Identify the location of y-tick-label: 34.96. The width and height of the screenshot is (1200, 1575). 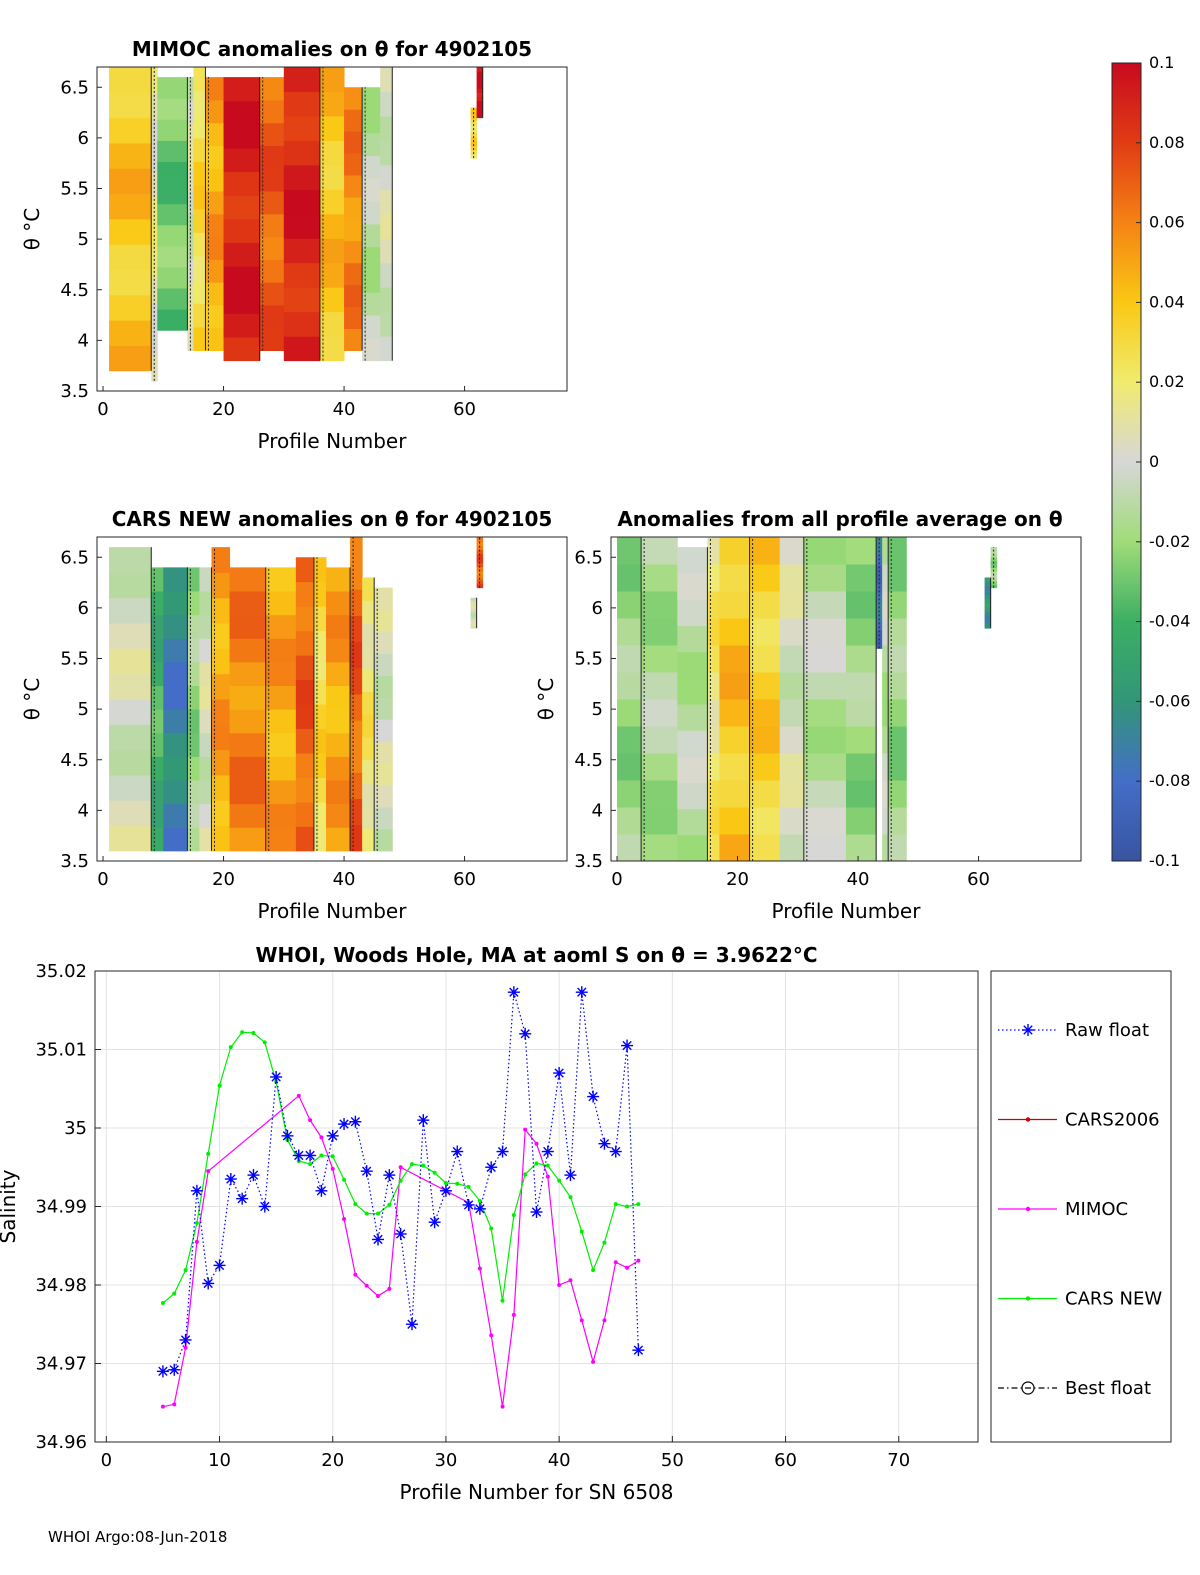
(61, 1442).